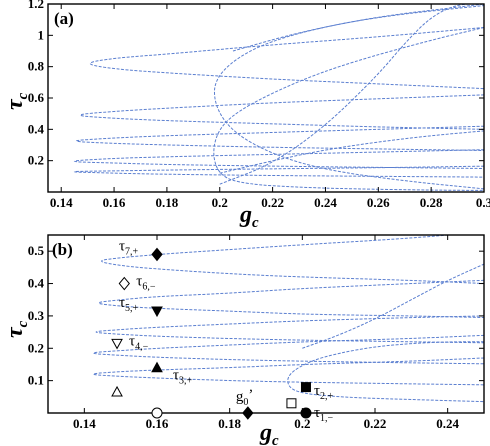  What do you see at coordinates (167, 202) in the screenshot?
I see `panel-a-x-tick-label: 0.18` at bounding box center [167, 202].